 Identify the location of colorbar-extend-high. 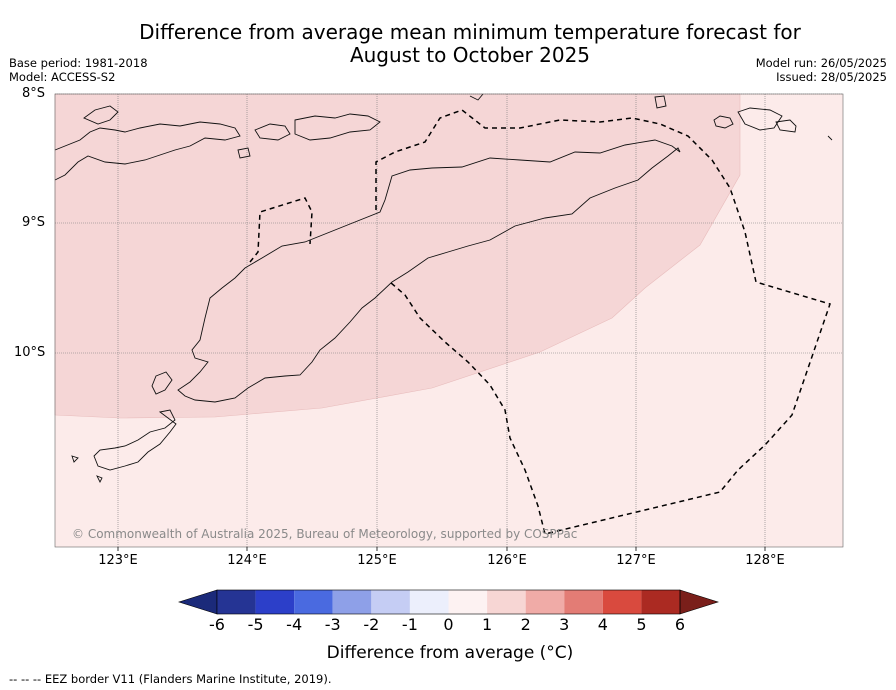
(699, 602).